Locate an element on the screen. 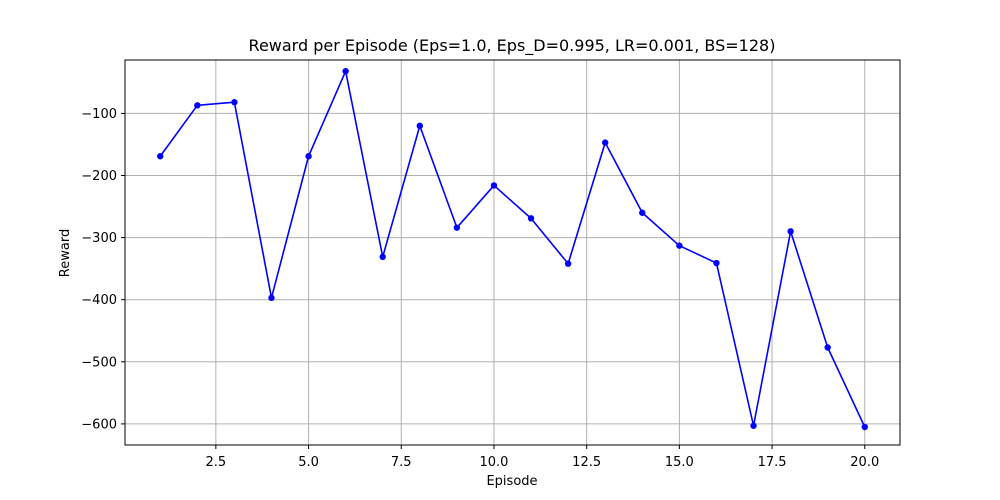  x-tick-label: 20.0 is located at coordinates (864, 462).